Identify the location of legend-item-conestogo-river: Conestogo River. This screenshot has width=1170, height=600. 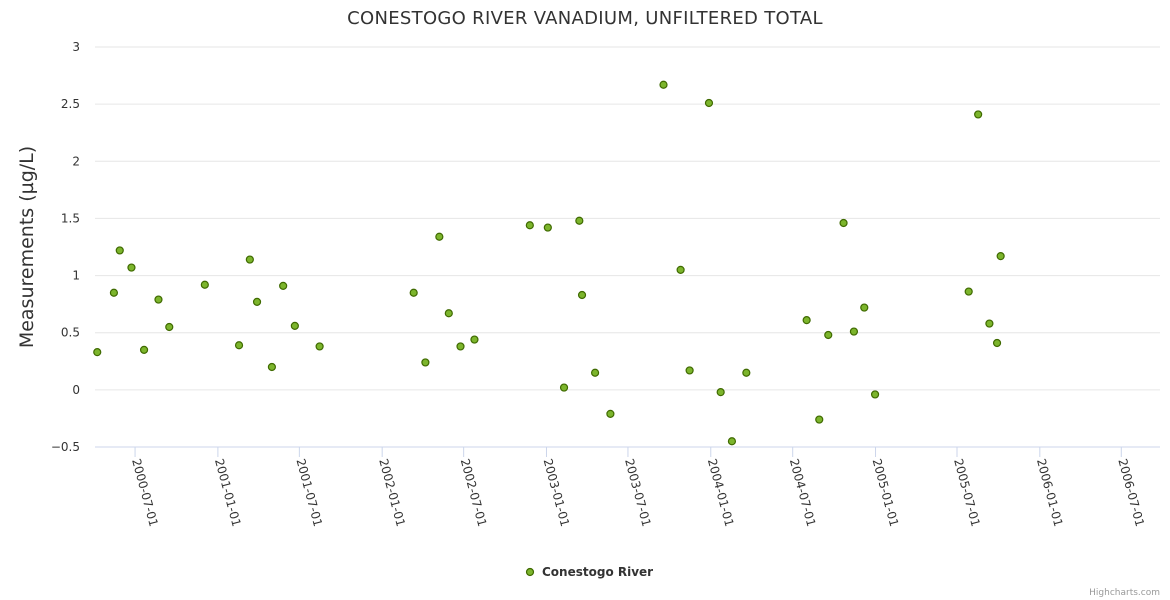
(597, 572).